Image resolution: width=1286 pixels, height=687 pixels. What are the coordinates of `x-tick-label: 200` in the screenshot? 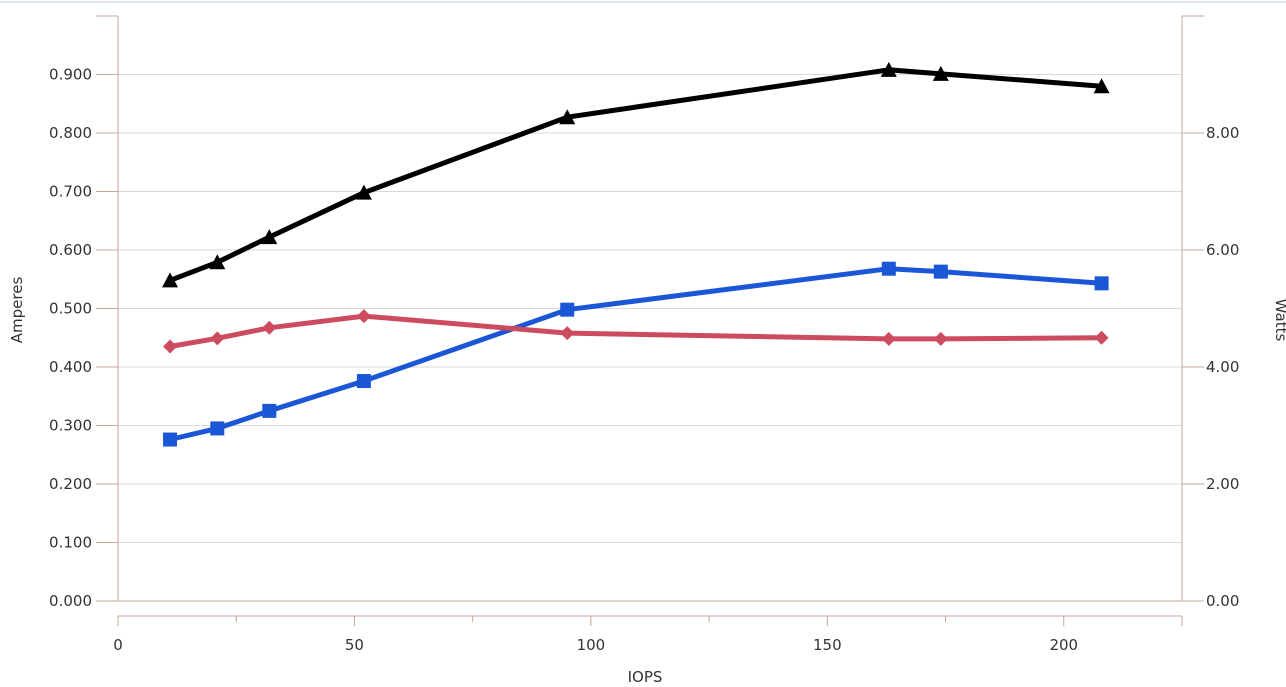 It's located at (1063, 645).